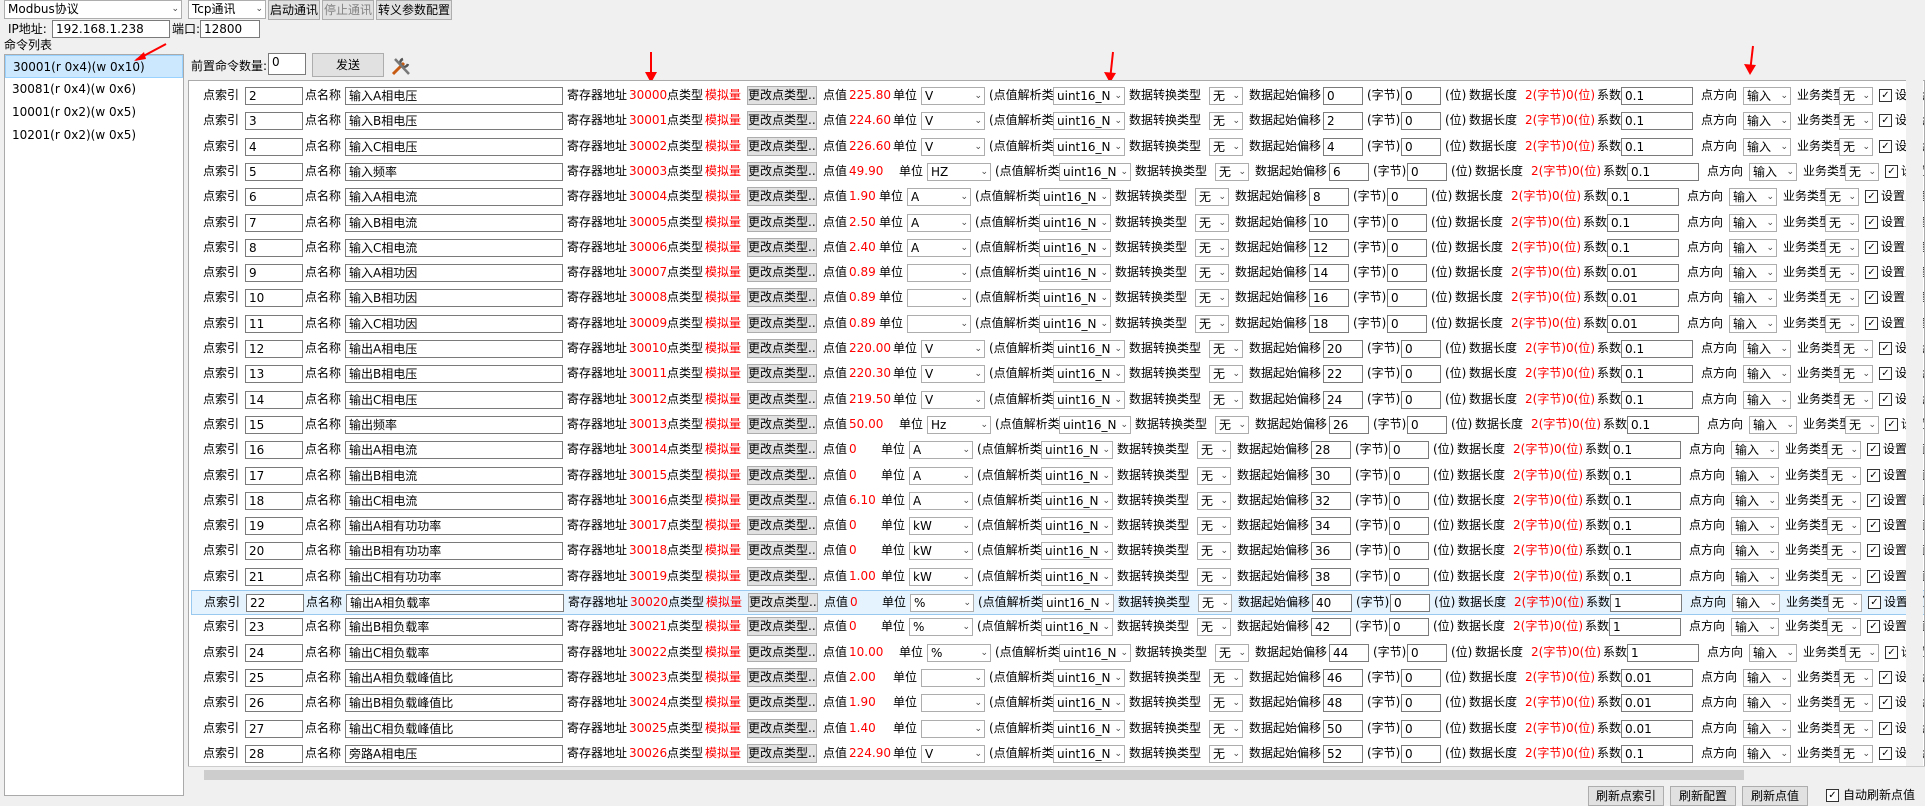 The image size is (1925, 806). I want to click on offset-field: 20, so click(1343, 349).